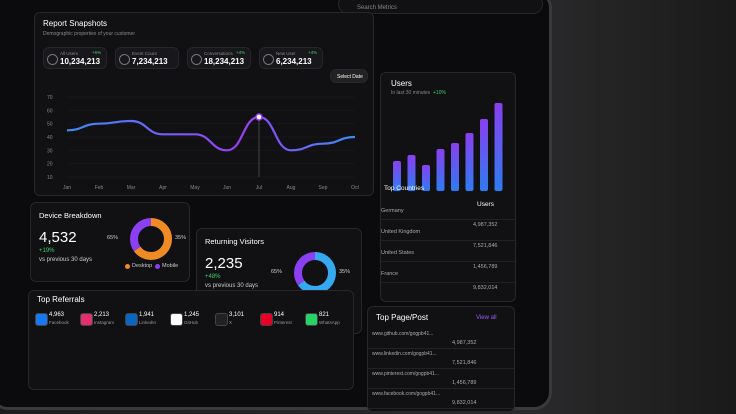 The width and height of the screenshot is (736, 414). Describe the element at coordinates (355, 188) in the screenshot. I see `x-tick-label: Oct` at that location.